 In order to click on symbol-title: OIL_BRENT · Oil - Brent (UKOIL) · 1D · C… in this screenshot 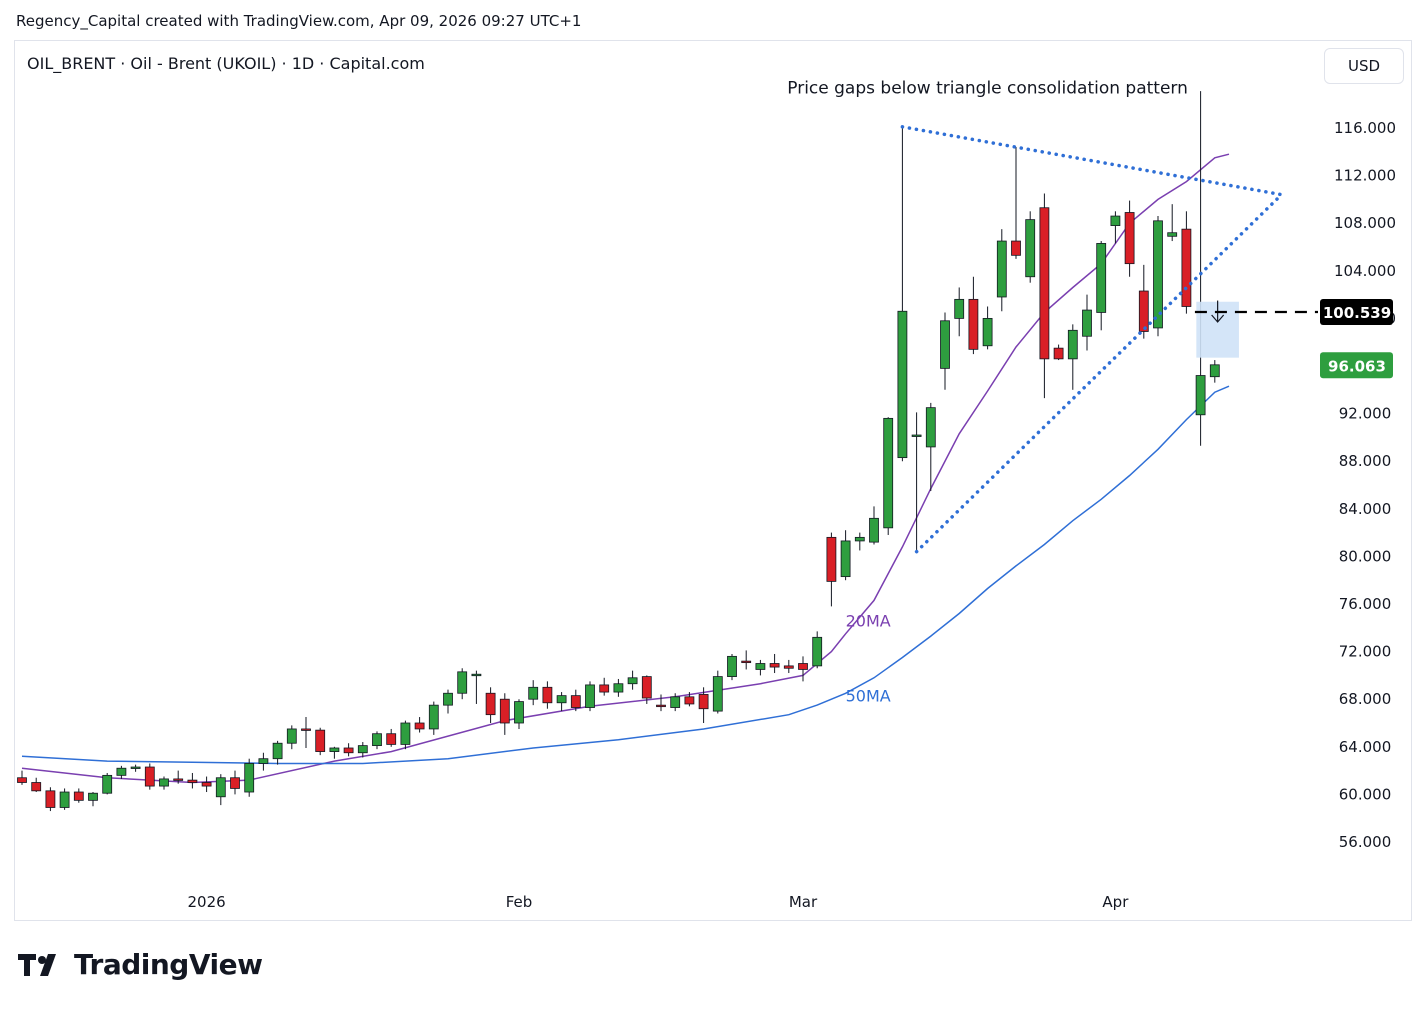, I will do `click(226, 63)`.